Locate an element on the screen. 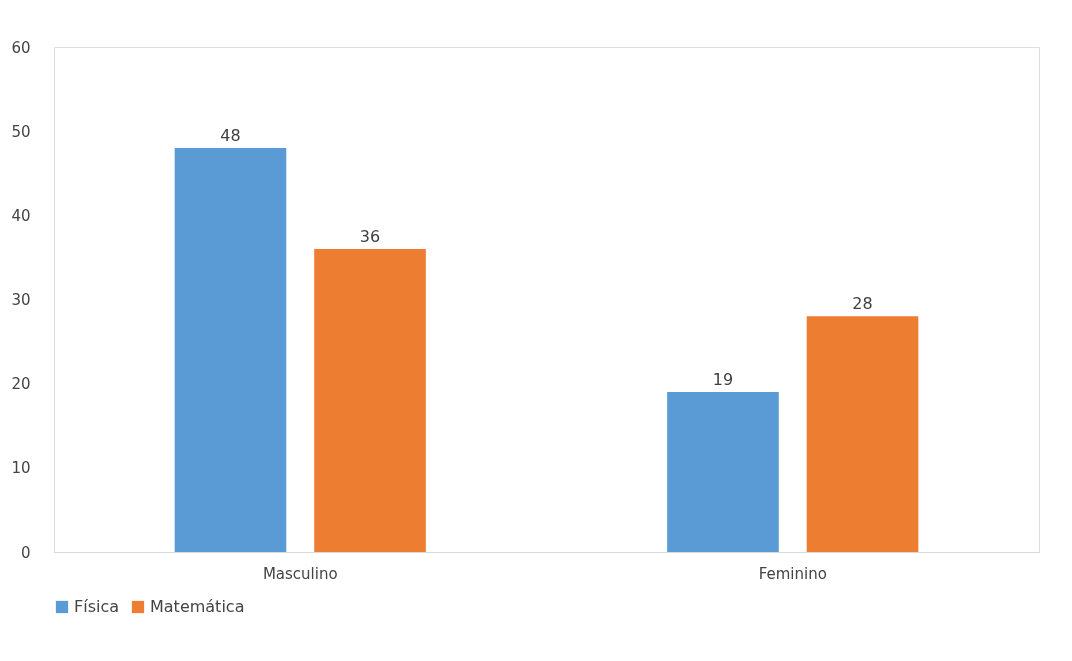 The height and width of the screenshot is (661, 1072). data-label: 48 is located at coordinates (230, 135).